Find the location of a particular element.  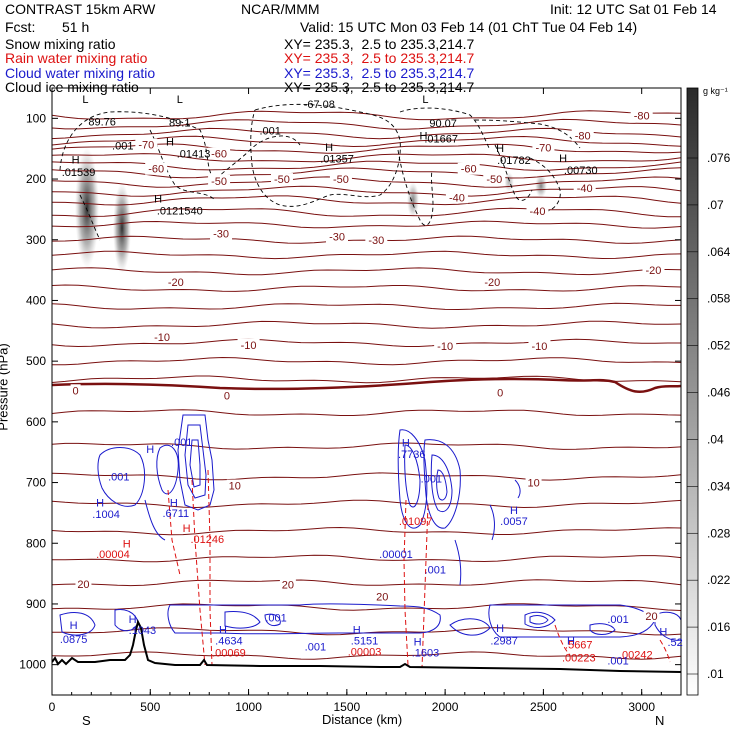

y-tick-label: 400 is located at coordinates (36, 300).